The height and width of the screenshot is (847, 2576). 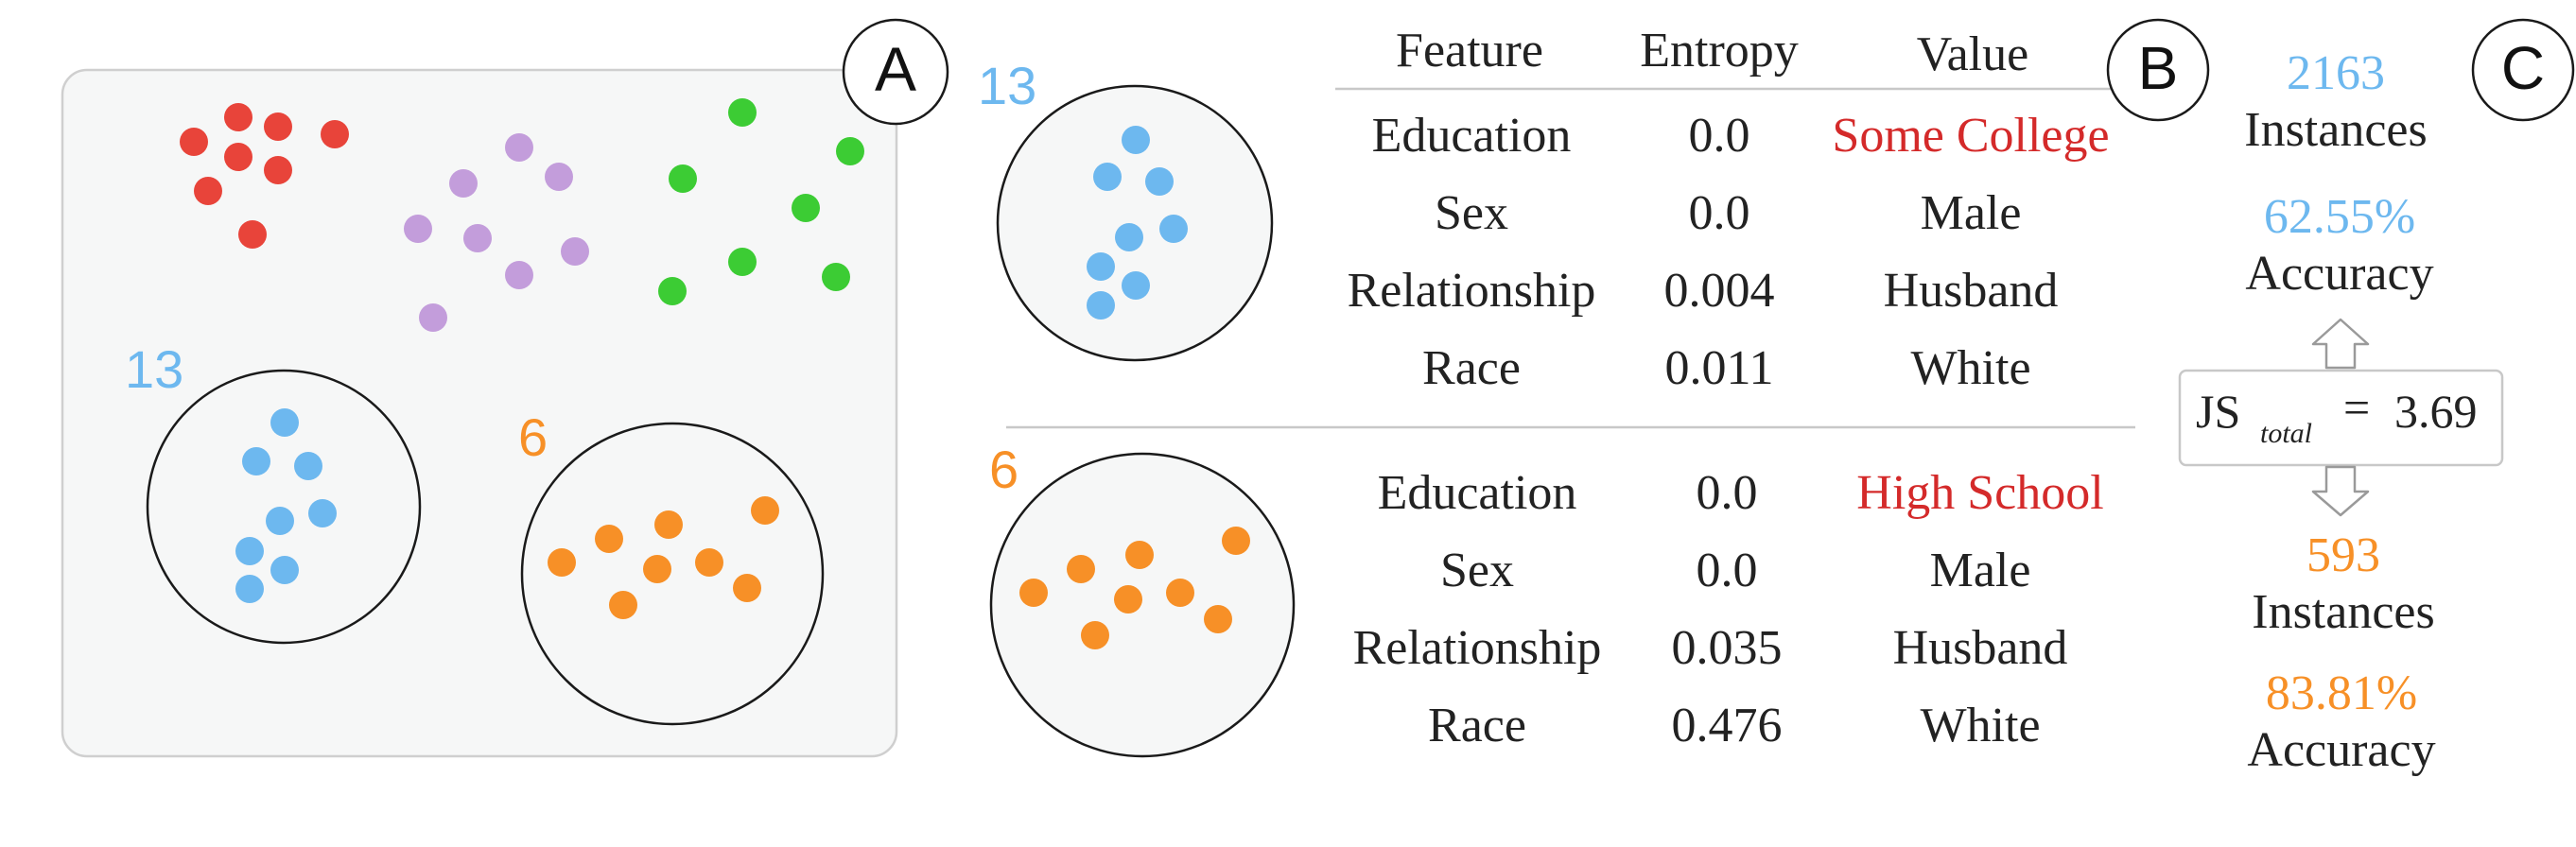 What do you see at coordinates (2218, 411) in the screenshot?
I see `js-symbol: JS` at bounding box center [2218, 411].